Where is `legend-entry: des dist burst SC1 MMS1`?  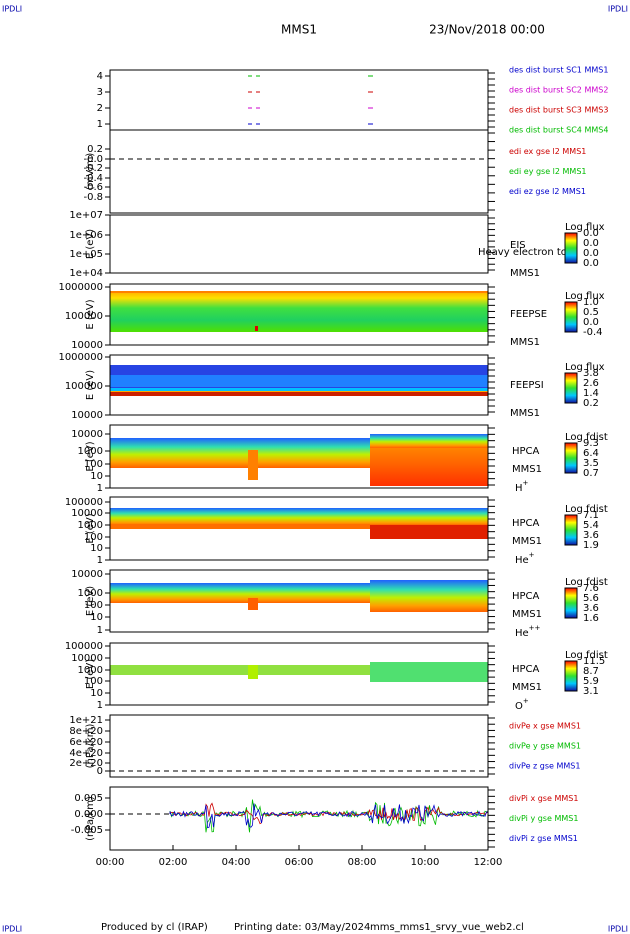
legend-entry: des dist burst SC1 MMS1 is located at coordinates (558, 70).